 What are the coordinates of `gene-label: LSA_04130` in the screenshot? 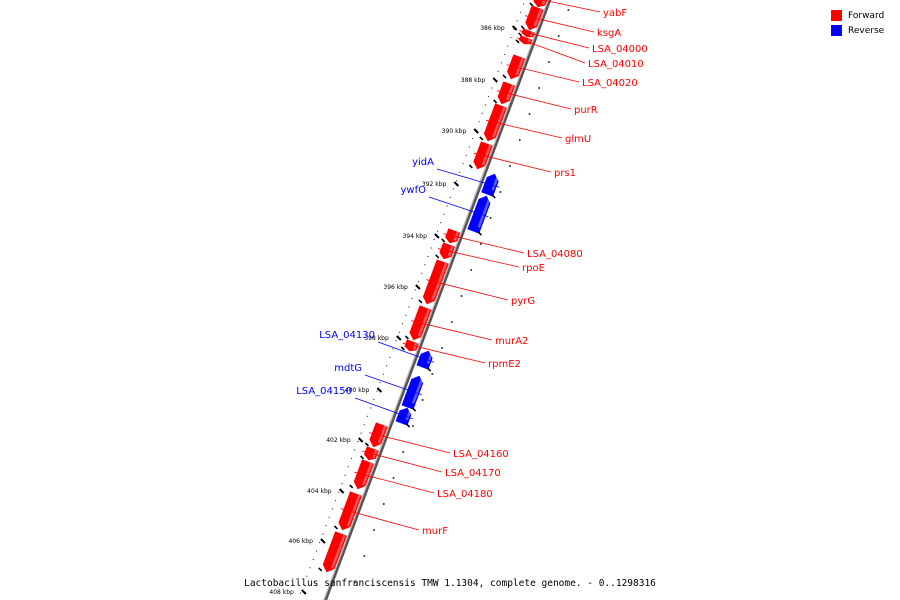 It's located at (347, 335).